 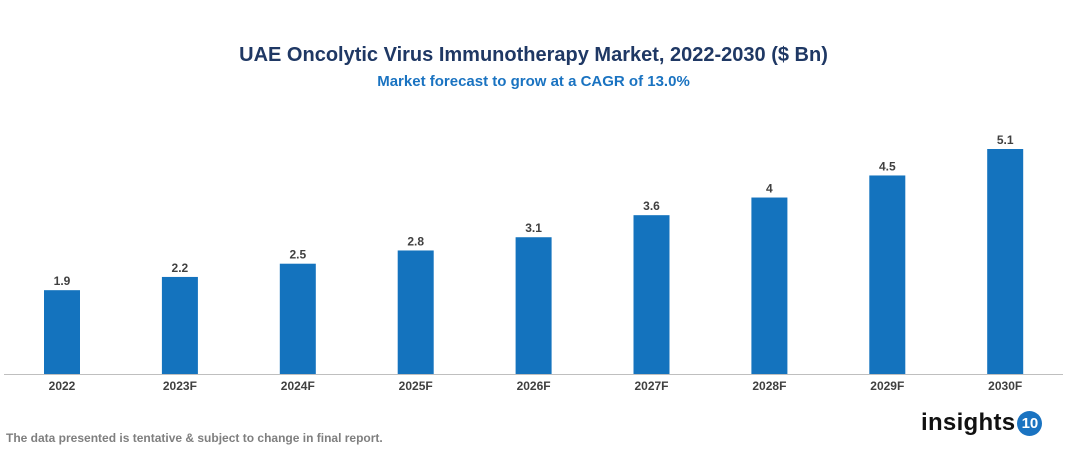 What do you see at coordinates (1005, 386) in the screenshot?
I see `x-tick-label: 2030F` at bounding box center [1005, 386].